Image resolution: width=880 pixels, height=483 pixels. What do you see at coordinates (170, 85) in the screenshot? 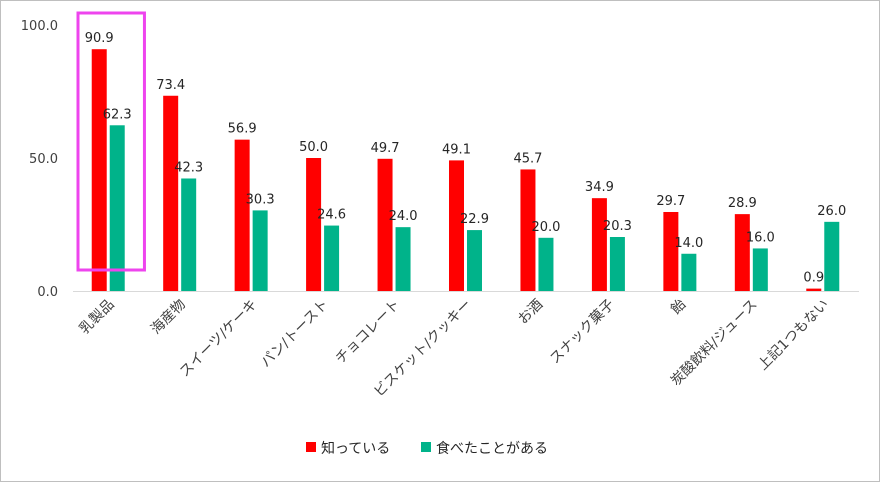
I see `data-label: 73.4` at bounding box center [170, 85].